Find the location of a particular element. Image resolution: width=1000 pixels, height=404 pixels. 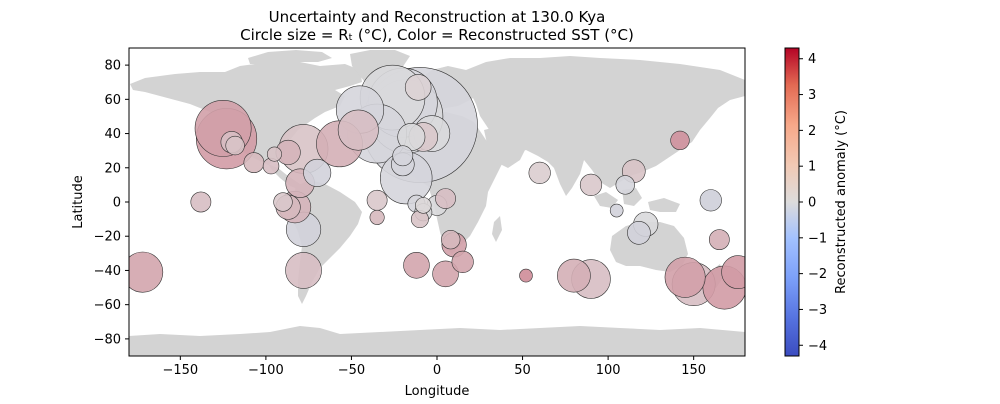

colorbar-tick-label: −2 is located at coordinates (817, 274).